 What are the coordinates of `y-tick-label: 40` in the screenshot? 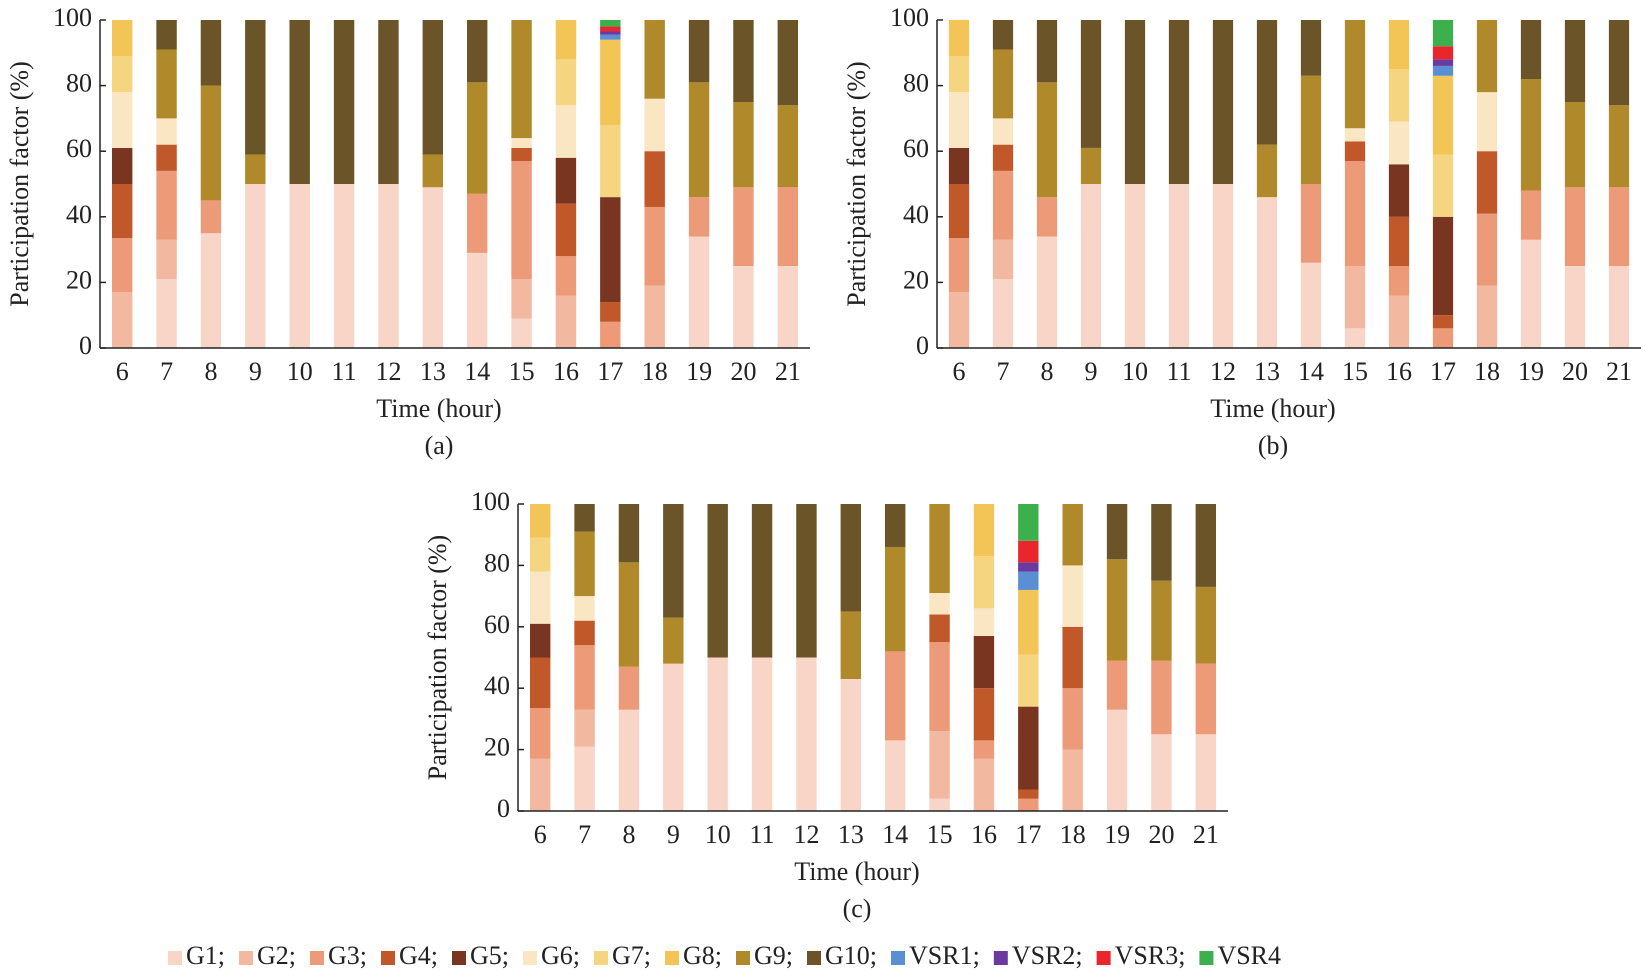 It's located at (497, 685).